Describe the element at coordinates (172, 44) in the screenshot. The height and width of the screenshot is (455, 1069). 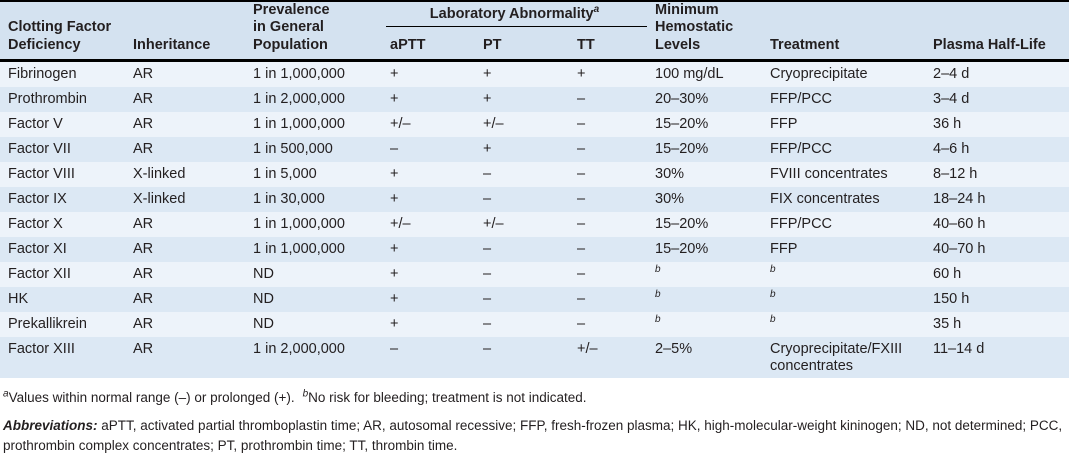
I see `header-inheritance: Inheritance` at that location.